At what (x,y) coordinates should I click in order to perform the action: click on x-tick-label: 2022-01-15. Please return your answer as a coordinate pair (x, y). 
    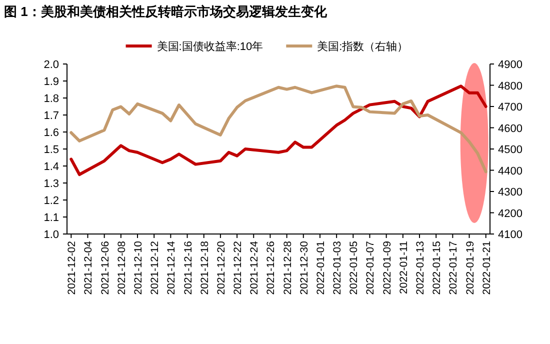
    Looking at the image, I should click on (437, 267).